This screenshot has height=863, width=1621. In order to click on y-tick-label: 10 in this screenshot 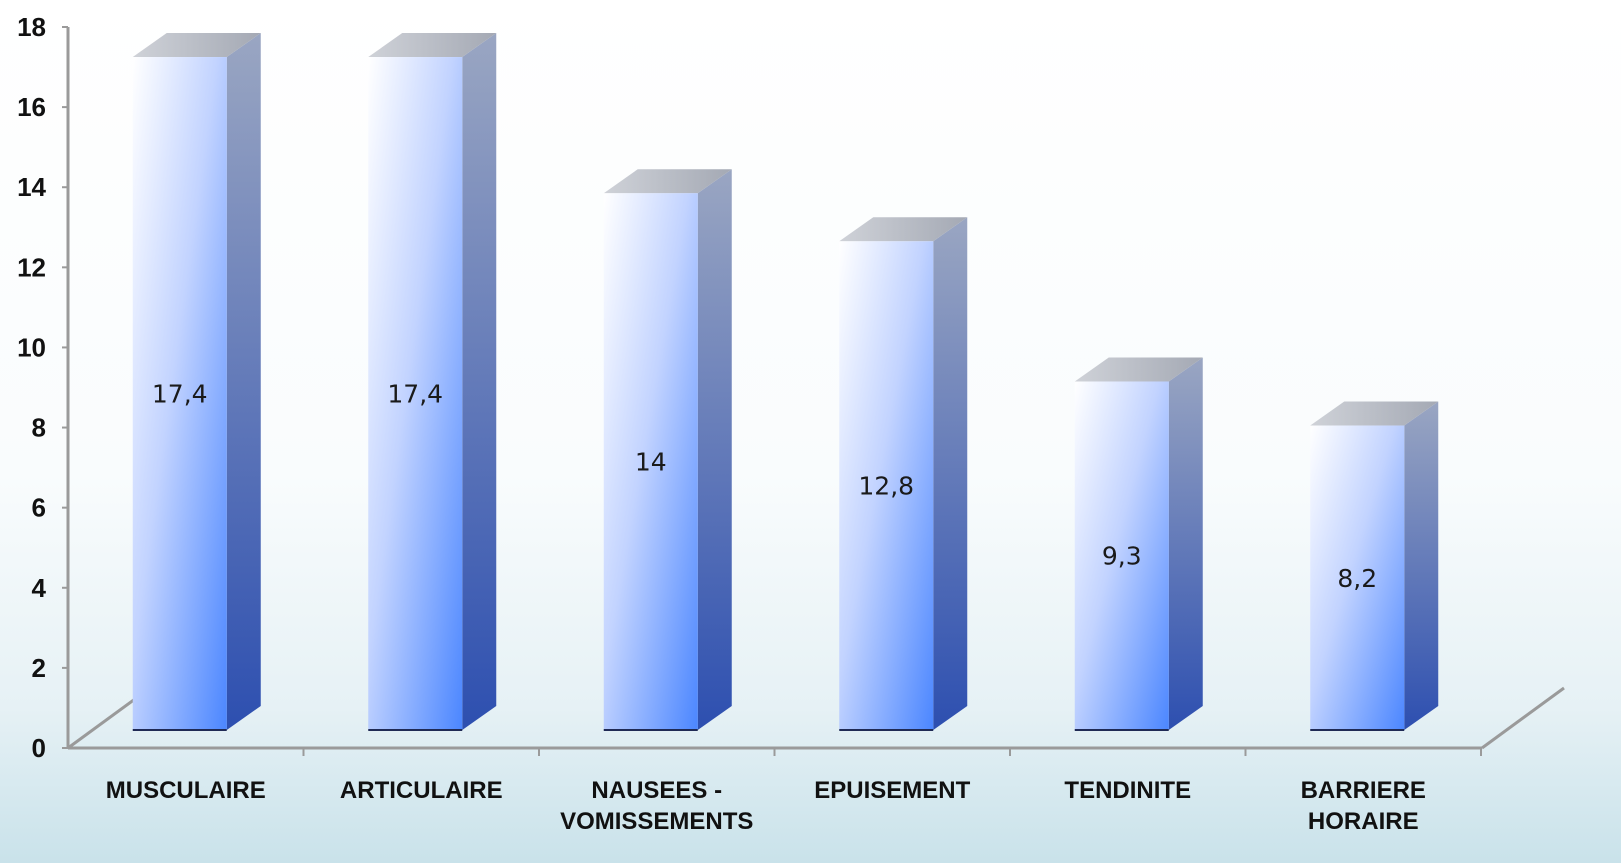, I will do `click(31, 347)`.